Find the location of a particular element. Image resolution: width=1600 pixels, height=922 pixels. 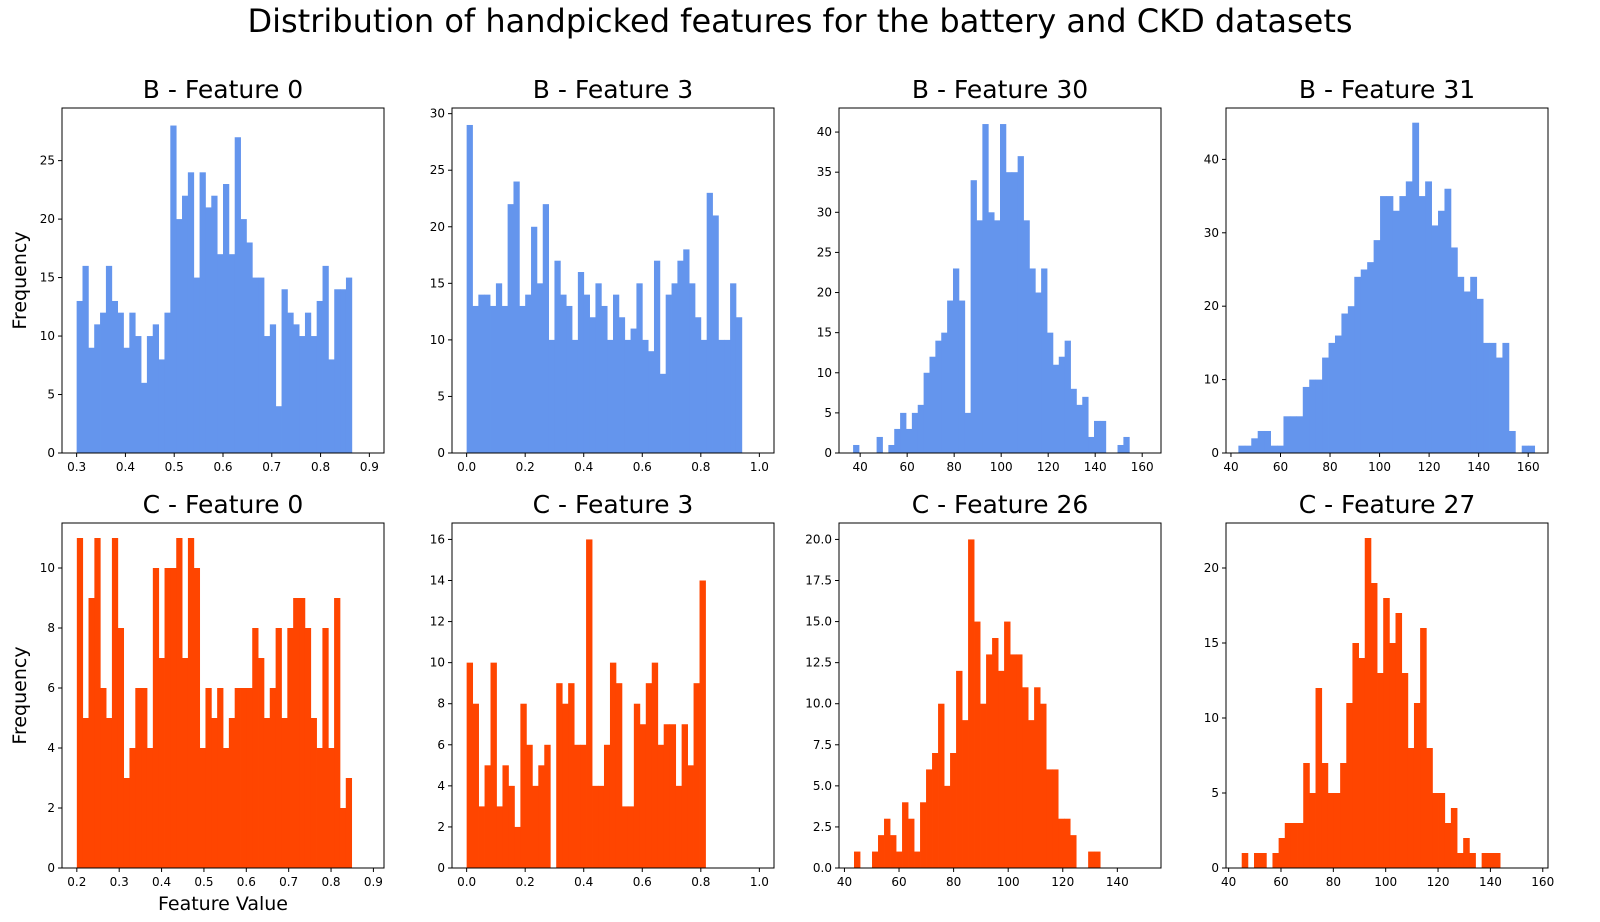

y-tick-label: 5.0 is located at coordinates (822, 786).